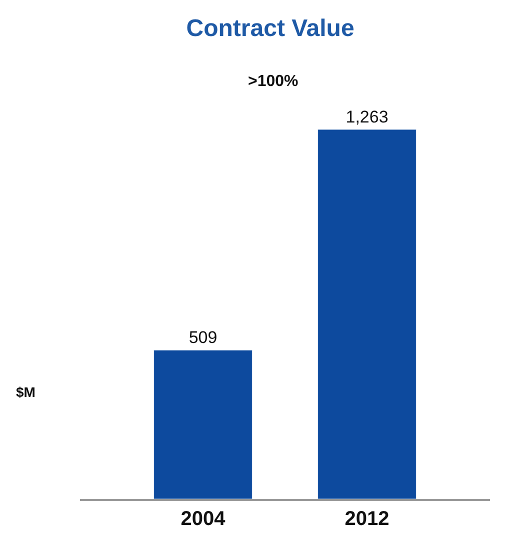 This screenshot has height=554, width=510. Describe the element at coordinates (367, 519) in the screenshot. I see `x-tick-label: 2012` at that location.